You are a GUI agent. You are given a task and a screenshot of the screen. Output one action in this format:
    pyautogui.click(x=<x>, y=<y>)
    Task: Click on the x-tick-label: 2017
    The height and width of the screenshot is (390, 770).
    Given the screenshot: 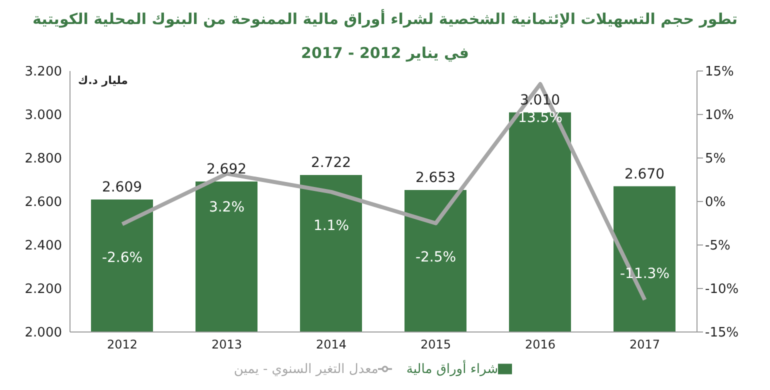 What is the action you would take?
    pyautogui.click(x=644, y=345)
    